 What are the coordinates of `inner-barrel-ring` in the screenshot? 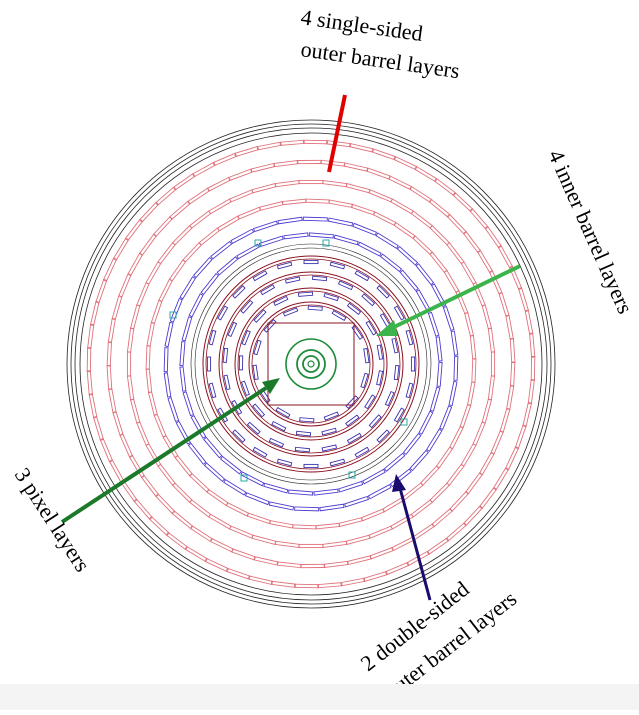 It's located at (311, 364).